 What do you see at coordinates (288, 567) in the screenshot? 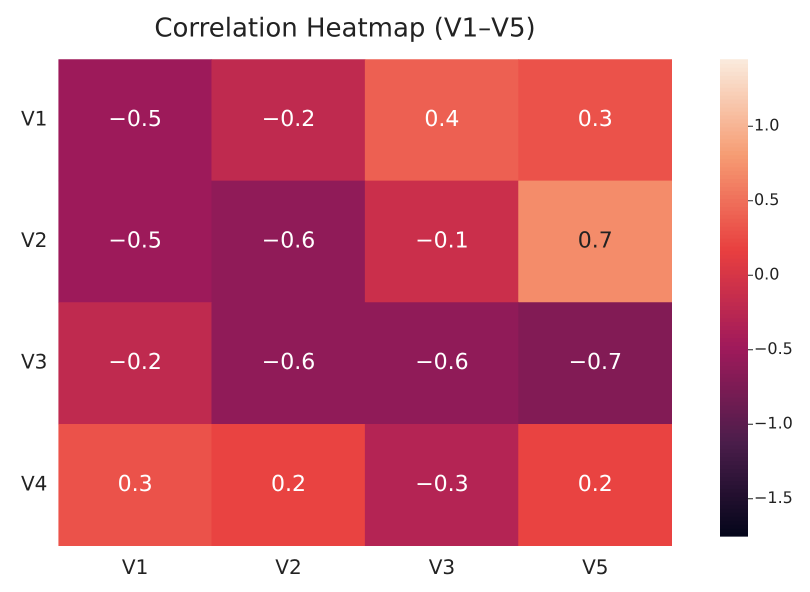
I see `x-tick-label: V2` at bounding box center [288, 567].